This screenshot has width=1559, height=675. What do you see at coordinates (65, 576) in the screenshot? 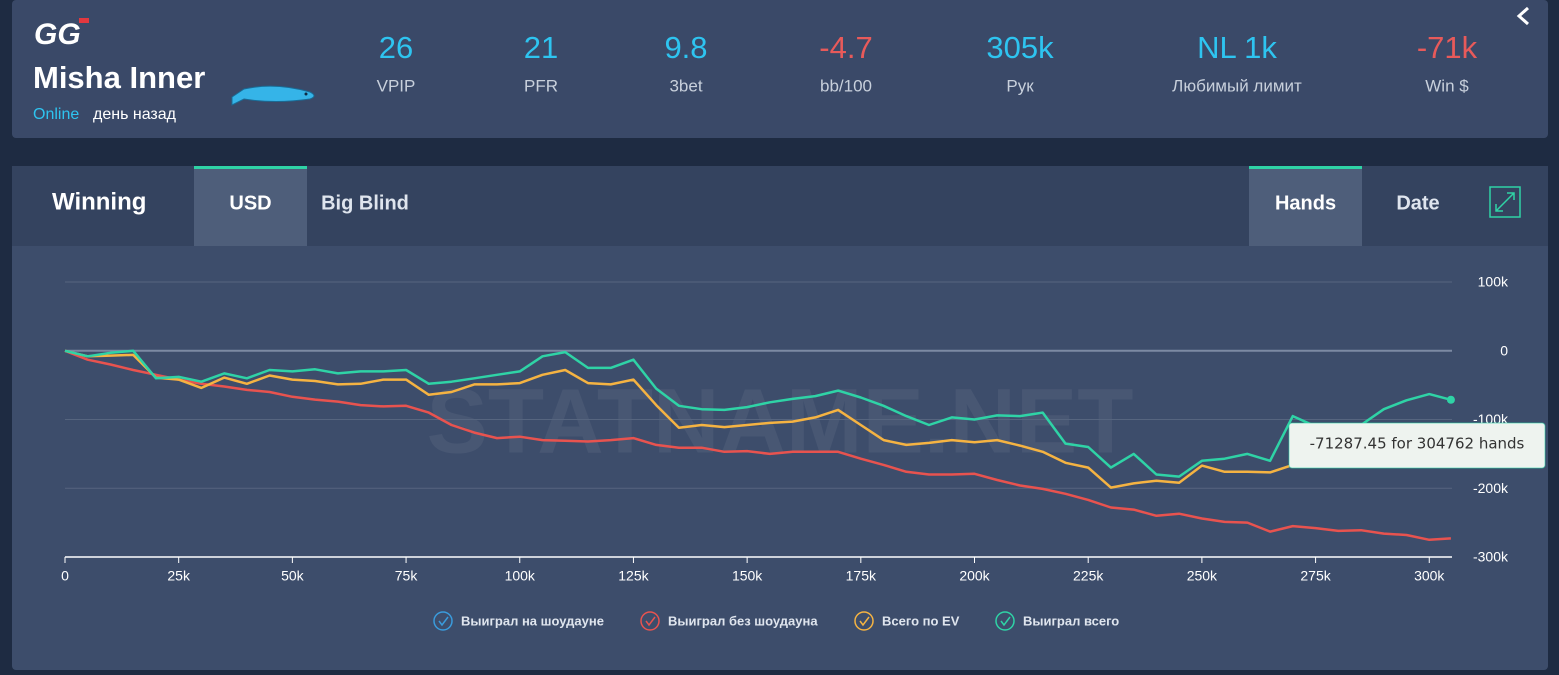
I see `x-tick-label: 0` at bounding box center [65, 576].